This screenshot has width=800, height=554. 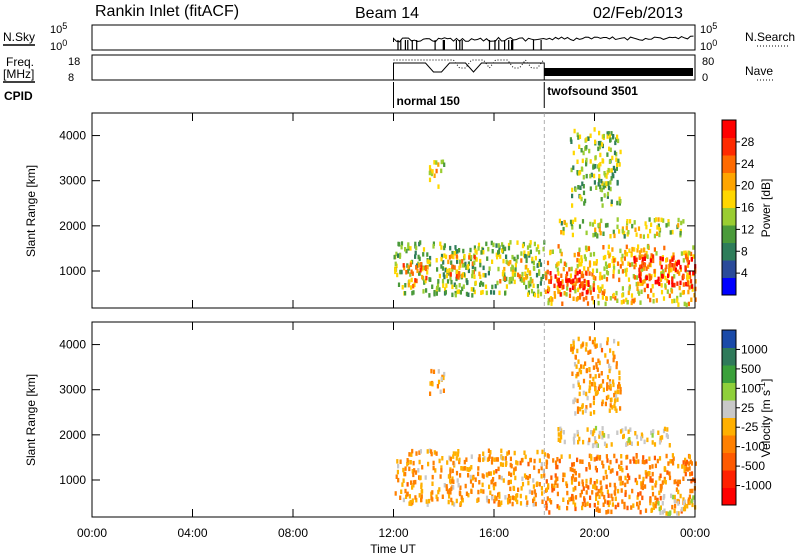 What do you see at coordinates (729, 251) in the screenshot?
I see `colorbar-swatch` at bounding box center [729, 251].